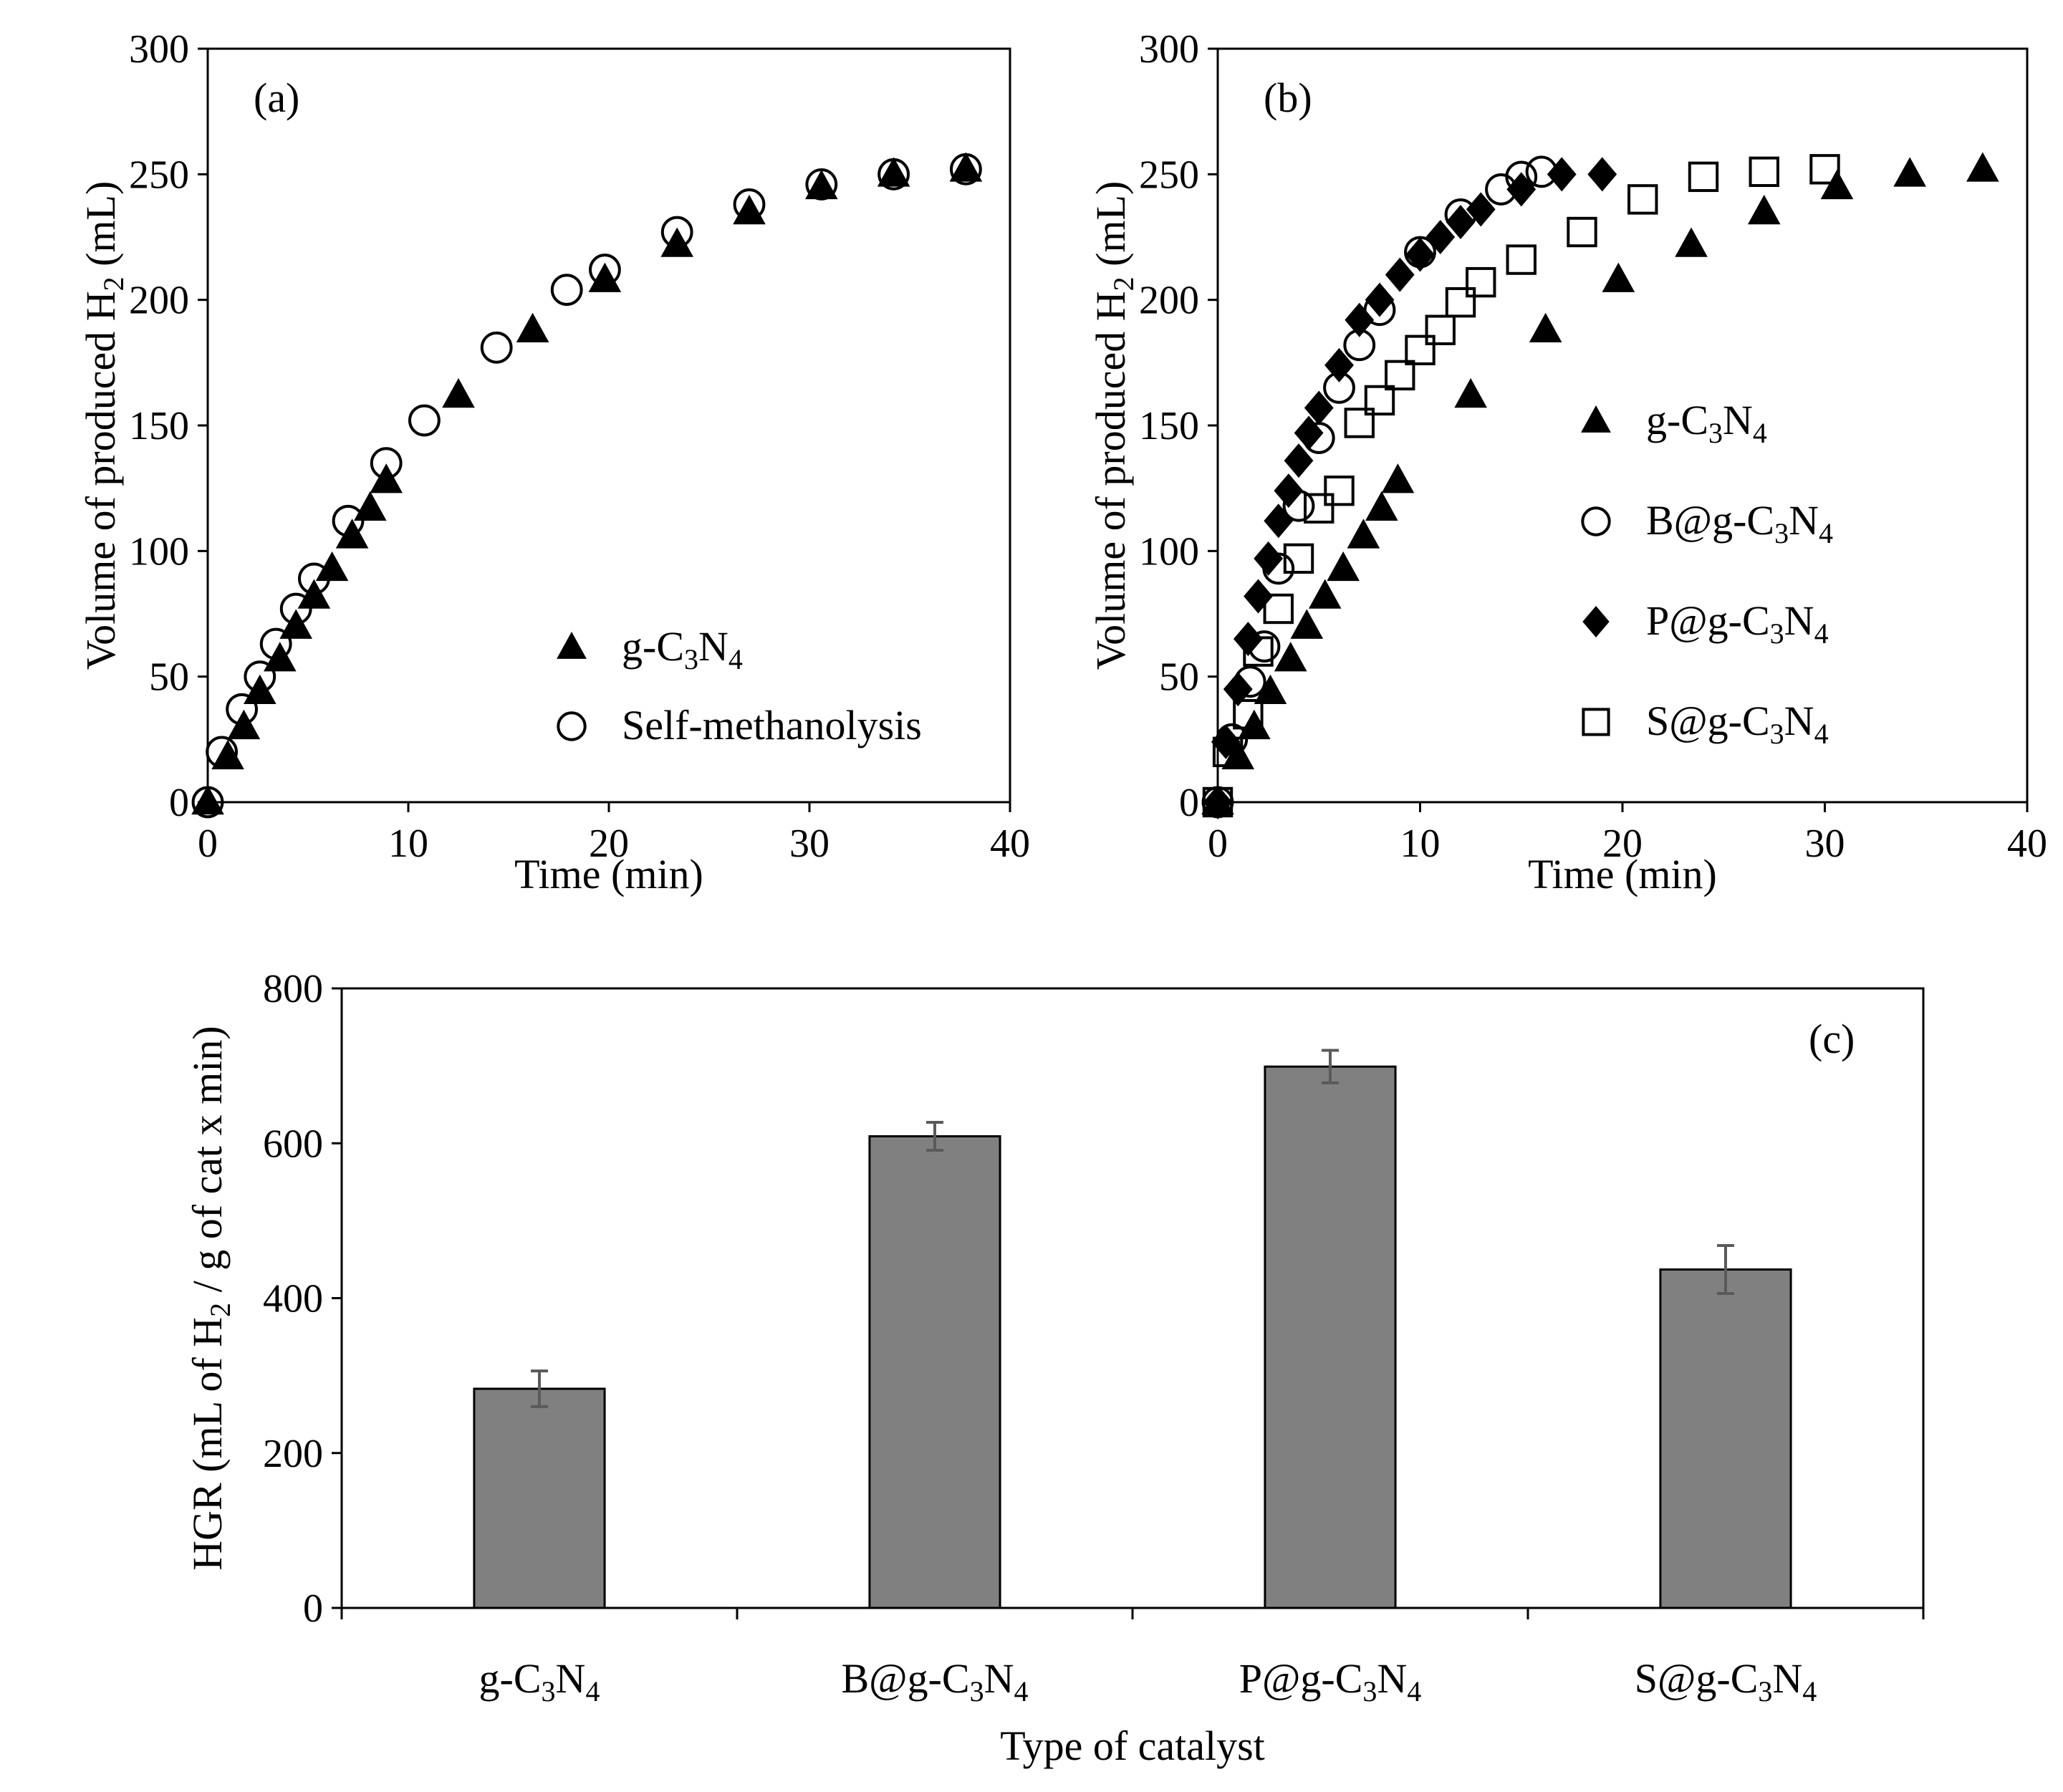  I want to click on x-tick-label: S@g-C3N4, so click(1726, 1681).